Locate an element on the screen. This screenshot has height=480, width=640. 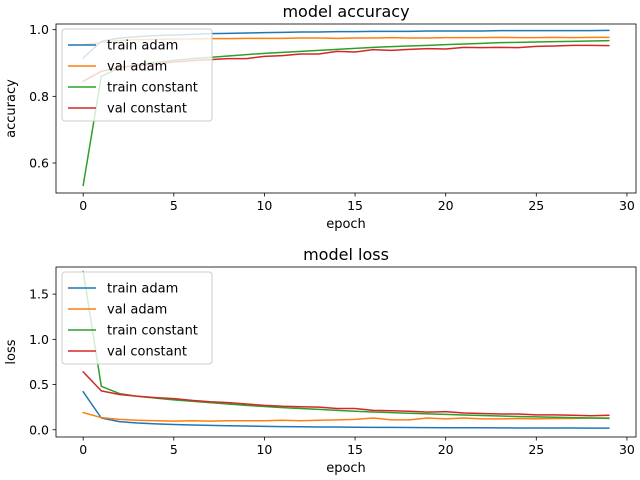
series-line-train-adam is located at coordinates (346, 409).